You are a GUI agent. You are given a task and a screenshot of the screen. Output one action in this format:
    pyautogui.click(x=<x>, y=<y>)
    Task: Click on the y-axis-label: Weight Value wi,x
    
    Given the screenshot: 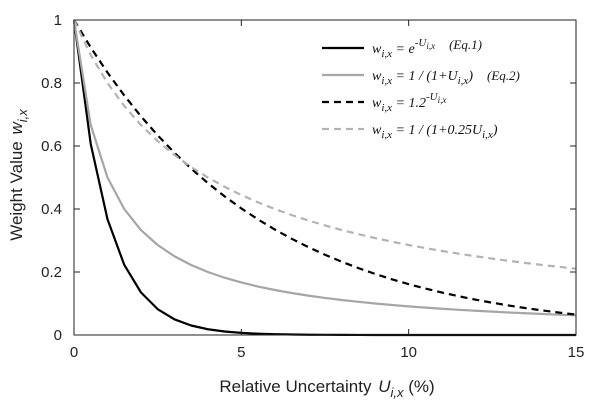 What is the action you would take?
    pyautogui.click(x=18, y=175)
    